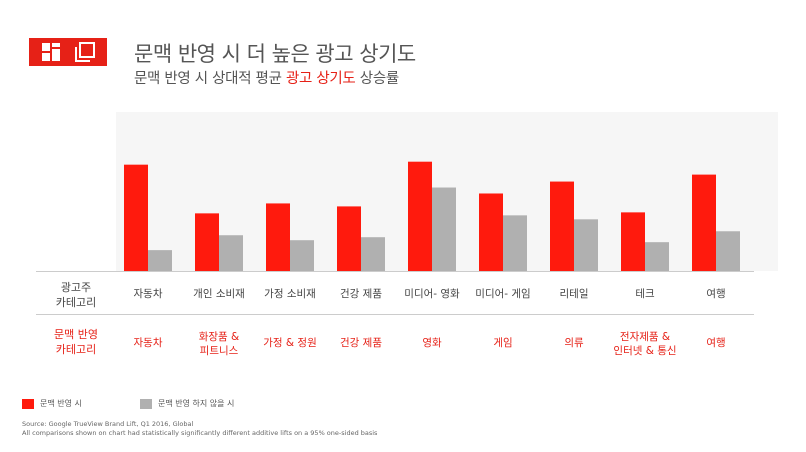 The height and width of the screenshot is (452, 806). Describe the element at coordinates (76, 342) in the screenshot. I see `row-label-context-category: 문맥 반영 카테고리` at that location.